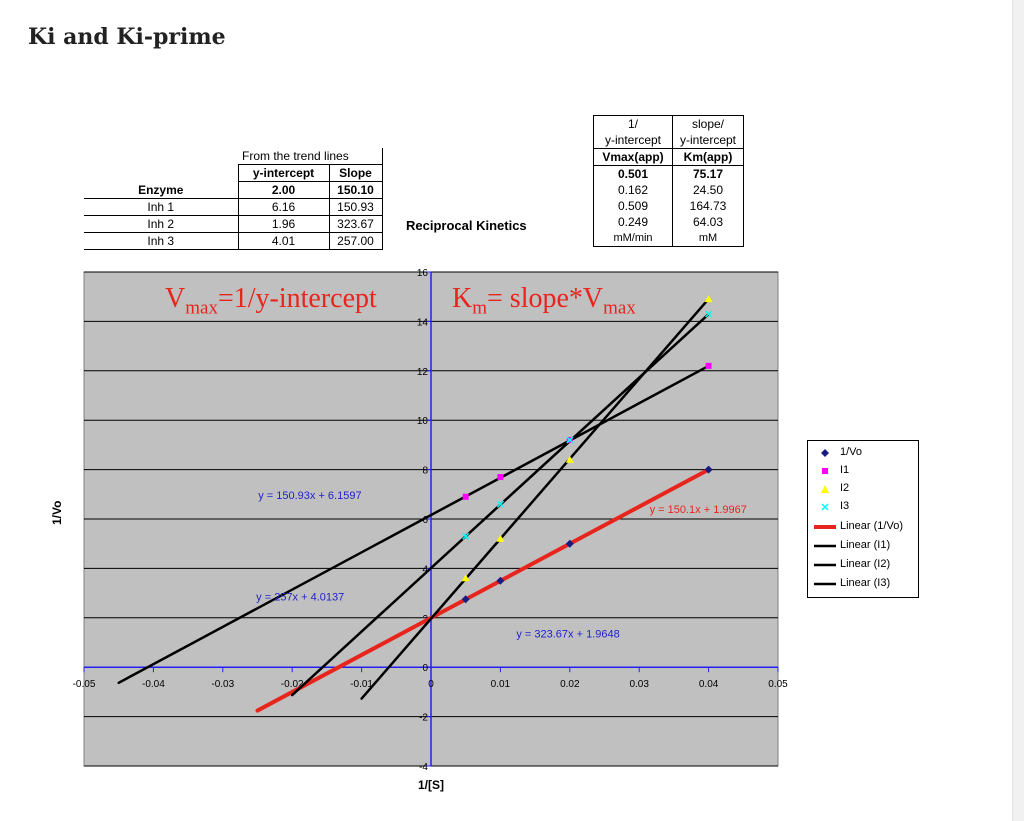 The width and height of the screenshot is (1024, 821). I want to click on page-scrollbar, so click(1018, 410).